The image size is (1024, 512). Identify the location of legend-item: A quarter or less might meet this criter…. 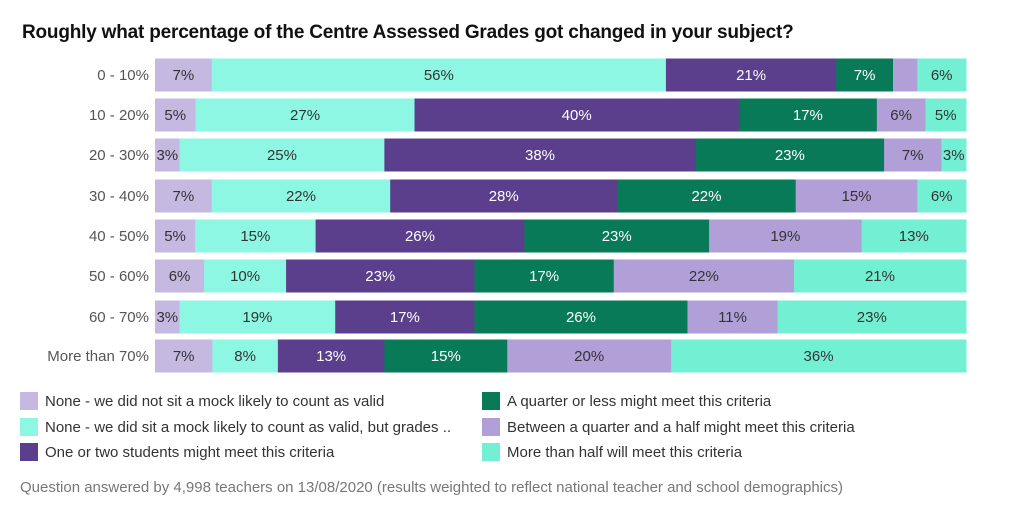
(626, 401).